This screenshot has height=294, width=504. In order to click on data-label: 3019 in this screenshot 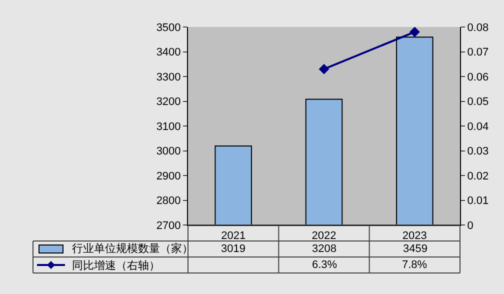, I will do `click(233, 249)`.